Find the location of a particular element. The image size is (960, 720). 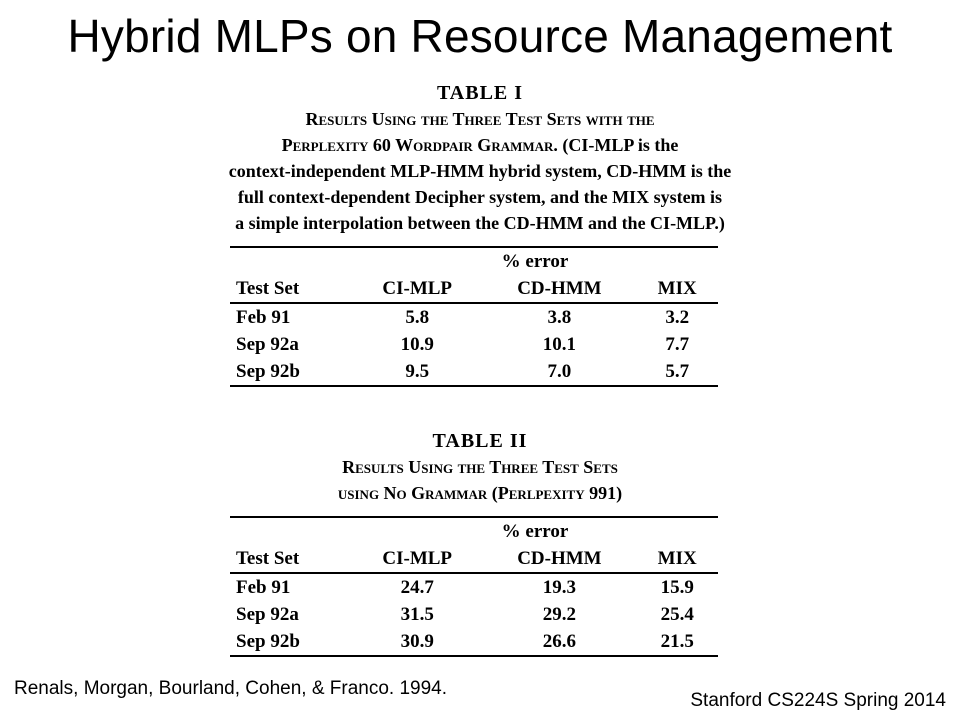

table-row: Feb 91 24.7 19.3 15.9 is located at coordinates (474, 587).